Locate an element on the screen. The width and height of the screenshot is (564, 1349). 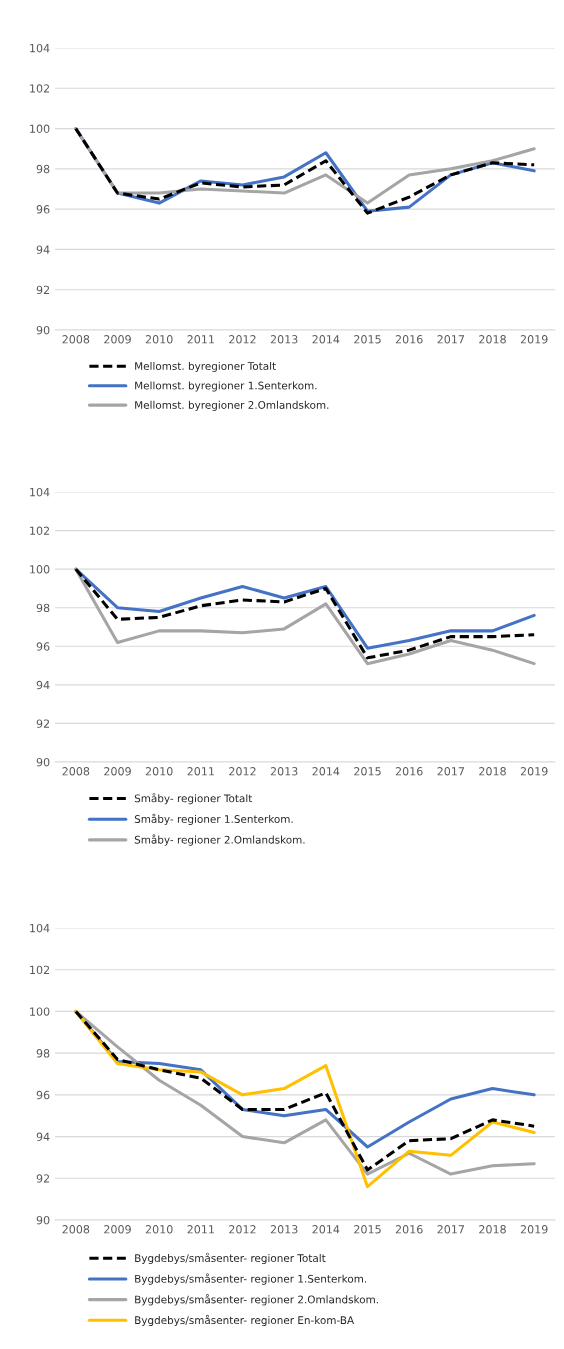
legend-label: Småby- regioner 2.Omlandskom. is located at coordinates (219, 840).